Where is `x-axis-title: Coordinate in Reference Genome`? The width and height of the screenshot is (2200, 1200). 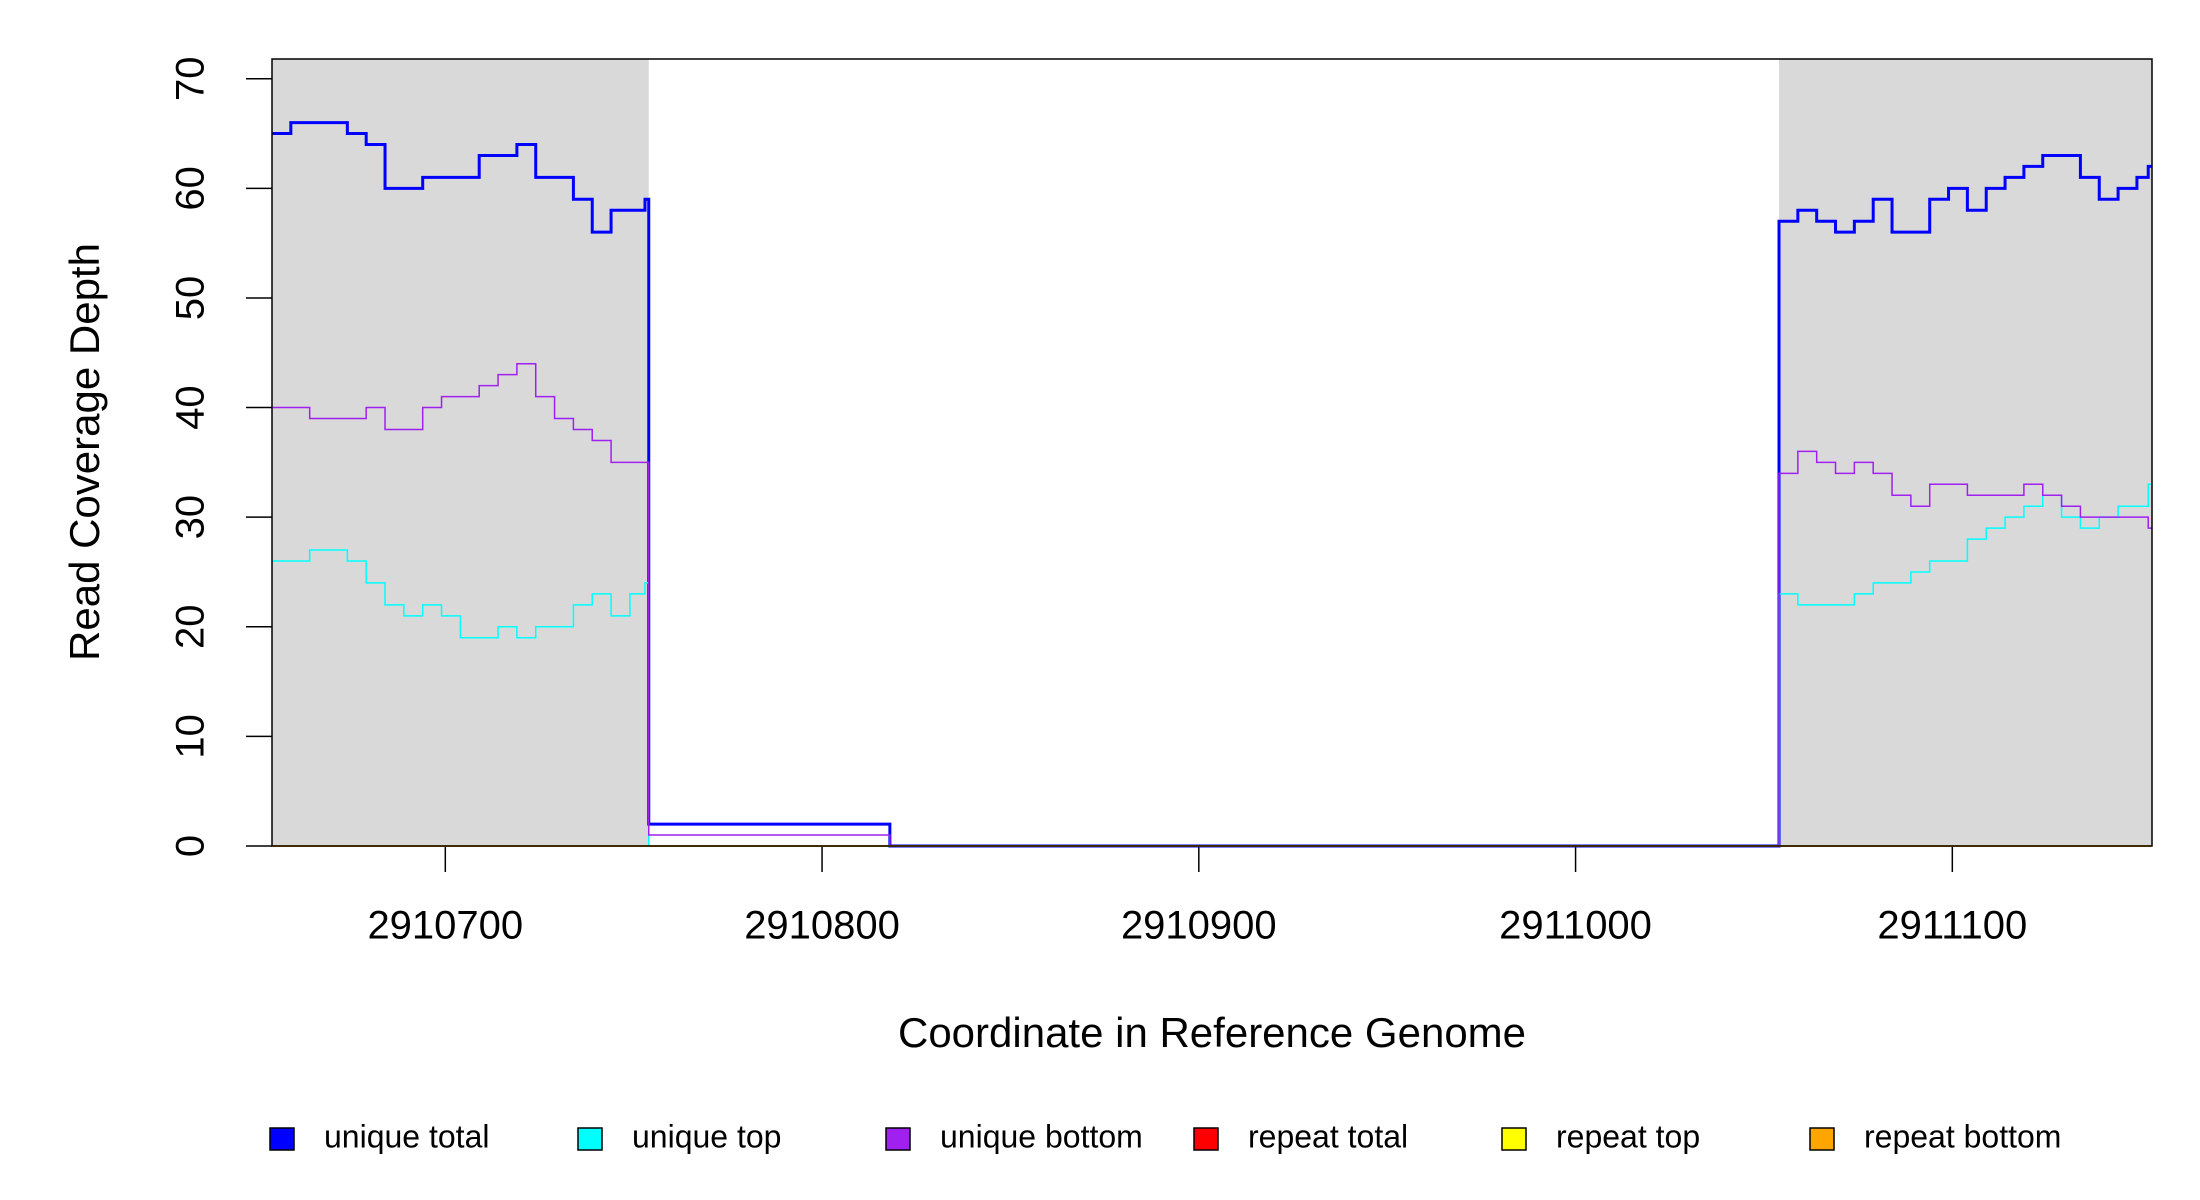 x-axis-title: Coordinate in Reference Genome is located at coordinates (1212, 1032).